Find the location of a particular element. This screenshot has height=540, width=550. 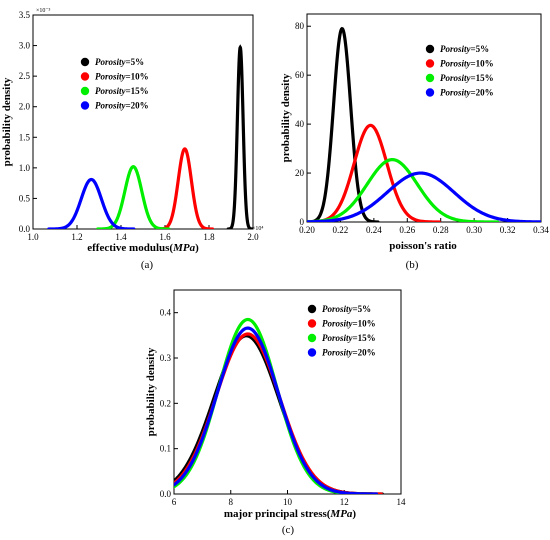

y-scale-label: ×10⁻³ is located at coordinates (43, 11).